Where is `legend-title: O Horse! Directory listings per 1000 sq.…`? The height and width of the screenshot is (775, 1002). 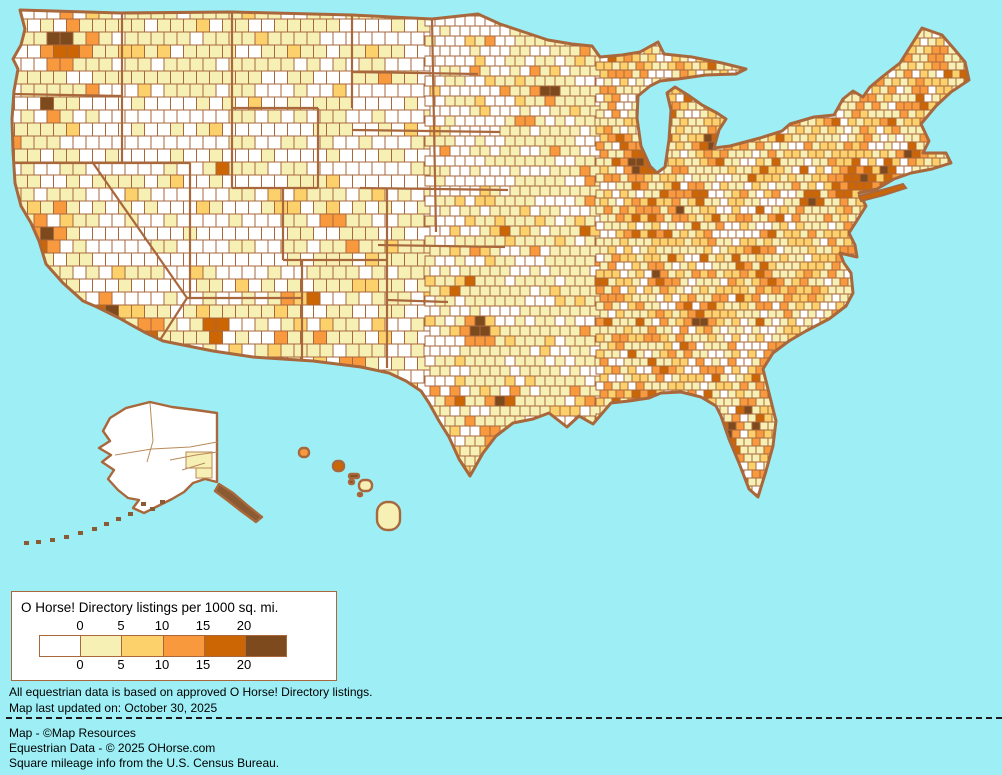 legend-title: O Horse! Directory listings per 1000 sq.… is located at coordinates (150, 607).